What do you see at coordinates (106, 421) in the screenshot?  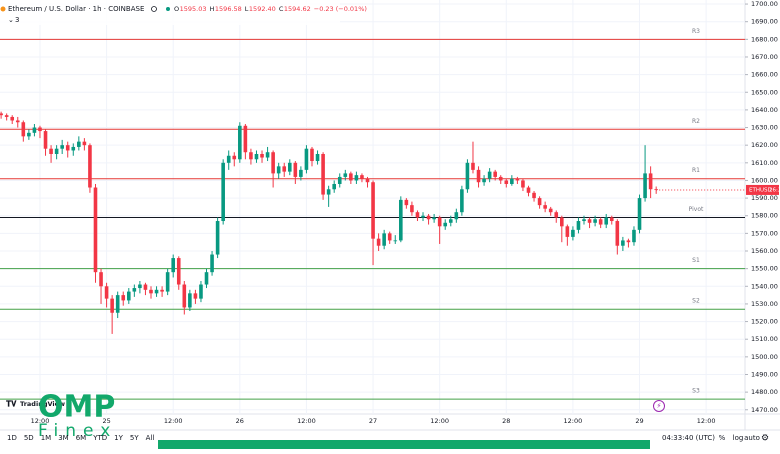 I see `x-tick-label: 25` at bounding box center [106, 421].